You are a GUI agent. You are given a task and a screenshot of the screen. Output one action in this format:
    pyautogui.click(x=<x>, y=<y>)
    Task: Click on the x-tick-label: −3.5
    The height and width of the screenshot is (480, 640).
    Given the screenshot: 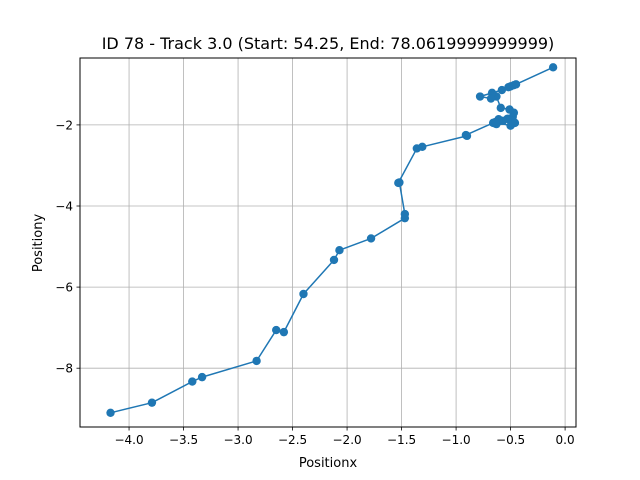 What is the action you would take?
    pyautogui.click(x=183, y=440)
    